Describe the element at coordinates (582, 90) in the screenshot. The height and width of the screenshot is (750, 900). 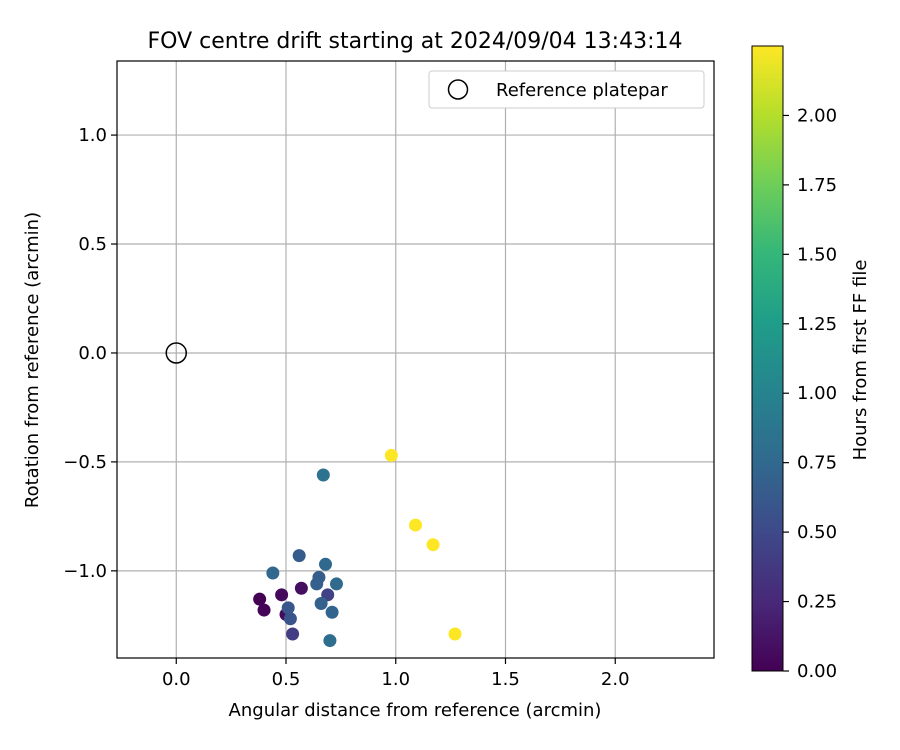
I see `legend-label: Reference platepar` at that location.